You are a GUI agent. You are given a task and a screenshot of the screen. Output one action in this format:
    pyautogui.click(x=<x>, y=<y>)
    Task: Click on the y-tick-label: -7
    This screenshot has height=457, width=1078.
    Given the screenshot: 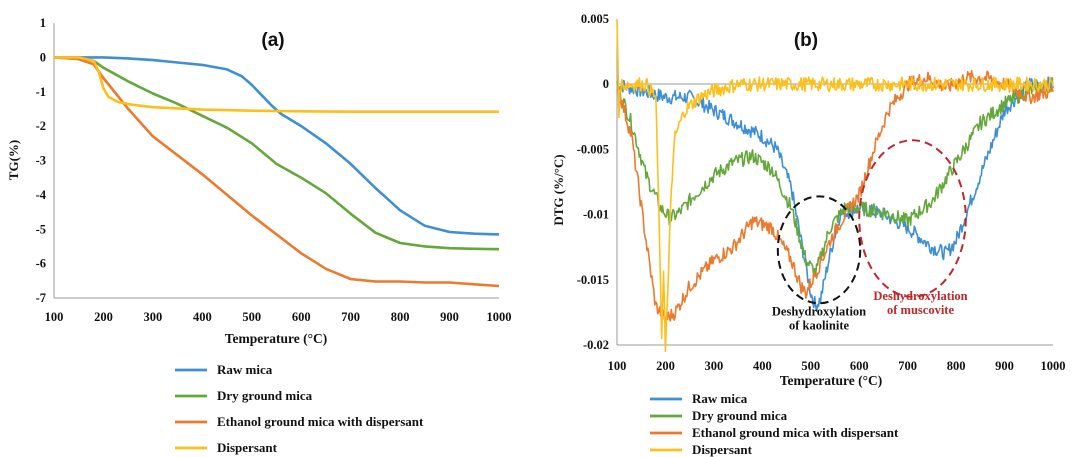 What is the action you would take?
    pyautogui.click(x=41, y=298)
    